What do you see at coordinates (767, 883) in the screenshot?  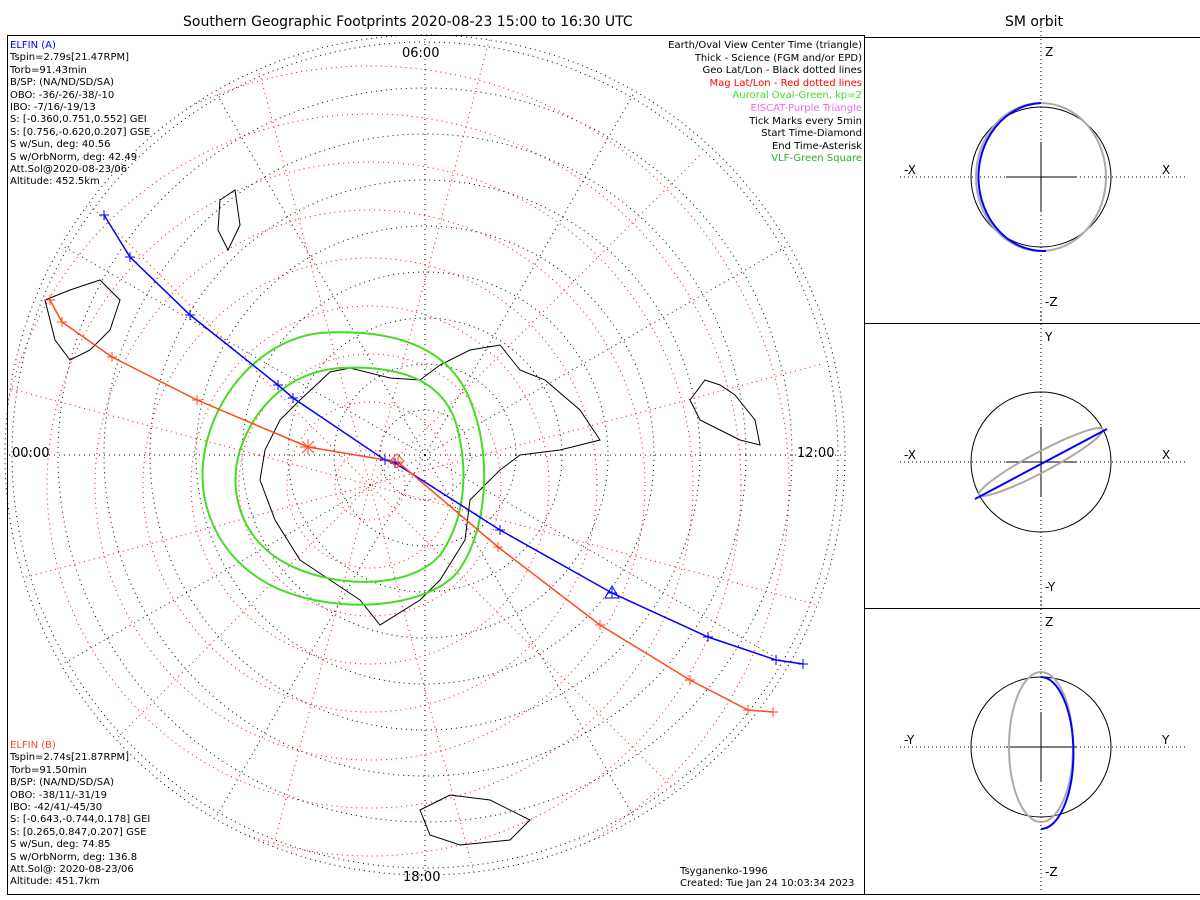 I see `created-timestamp: Created: Tue Jan 24 10:03:34 2023` at bounding box center [767, 883].